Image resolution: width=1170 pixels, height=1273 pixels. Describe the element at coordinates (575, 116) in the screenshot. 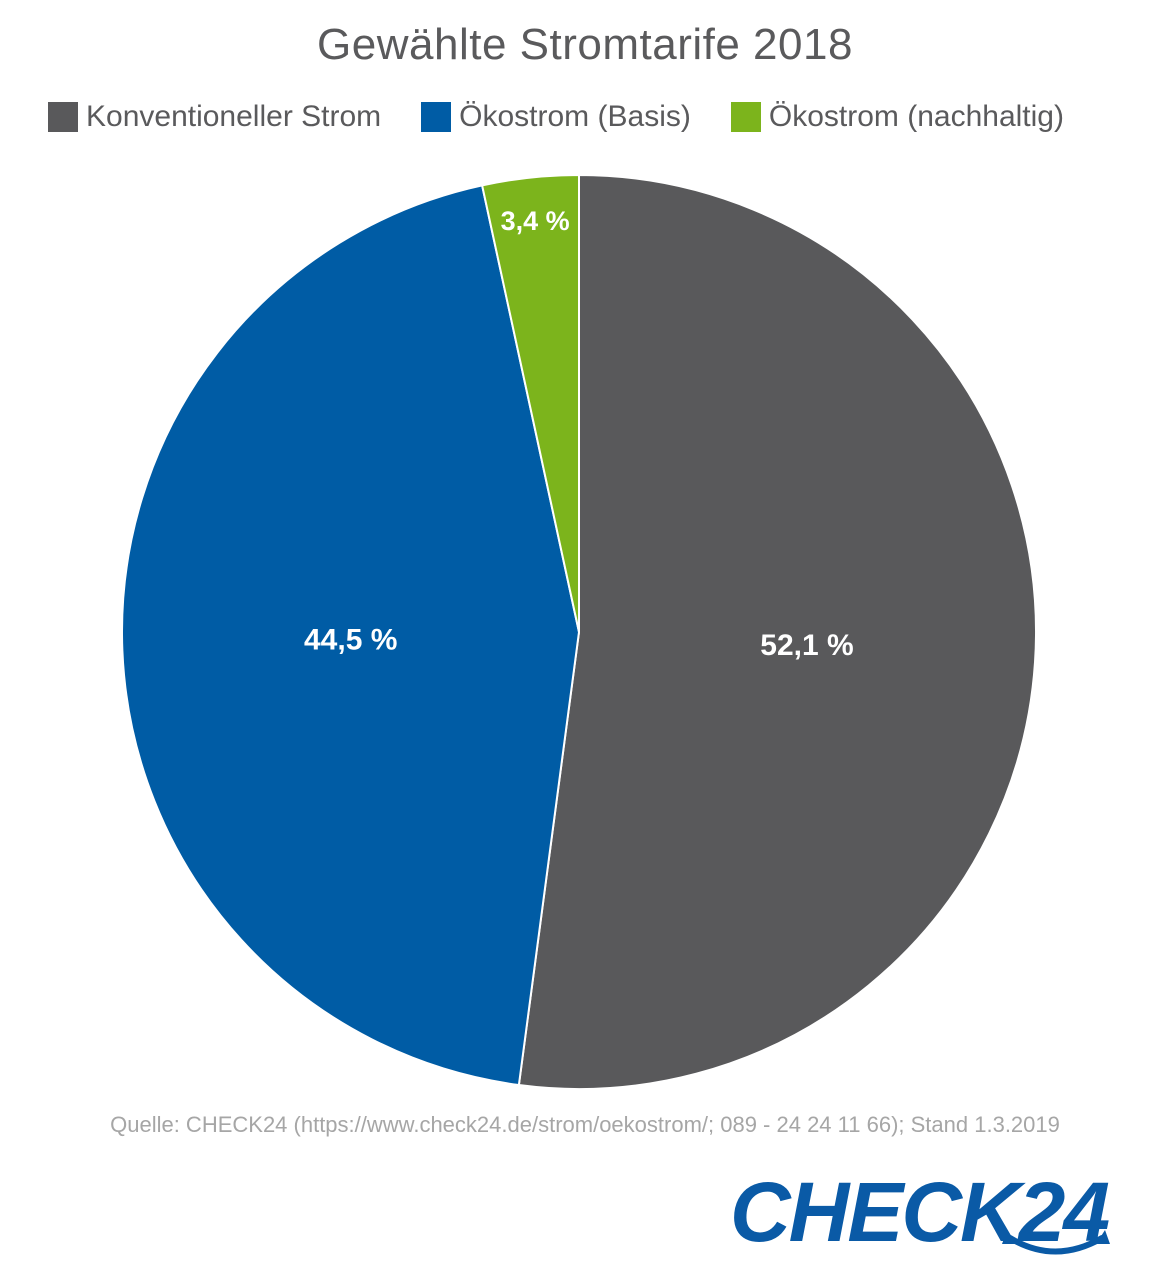

I see `legend-label-oeko-basis: Ökostrom (Basis)` at that location.